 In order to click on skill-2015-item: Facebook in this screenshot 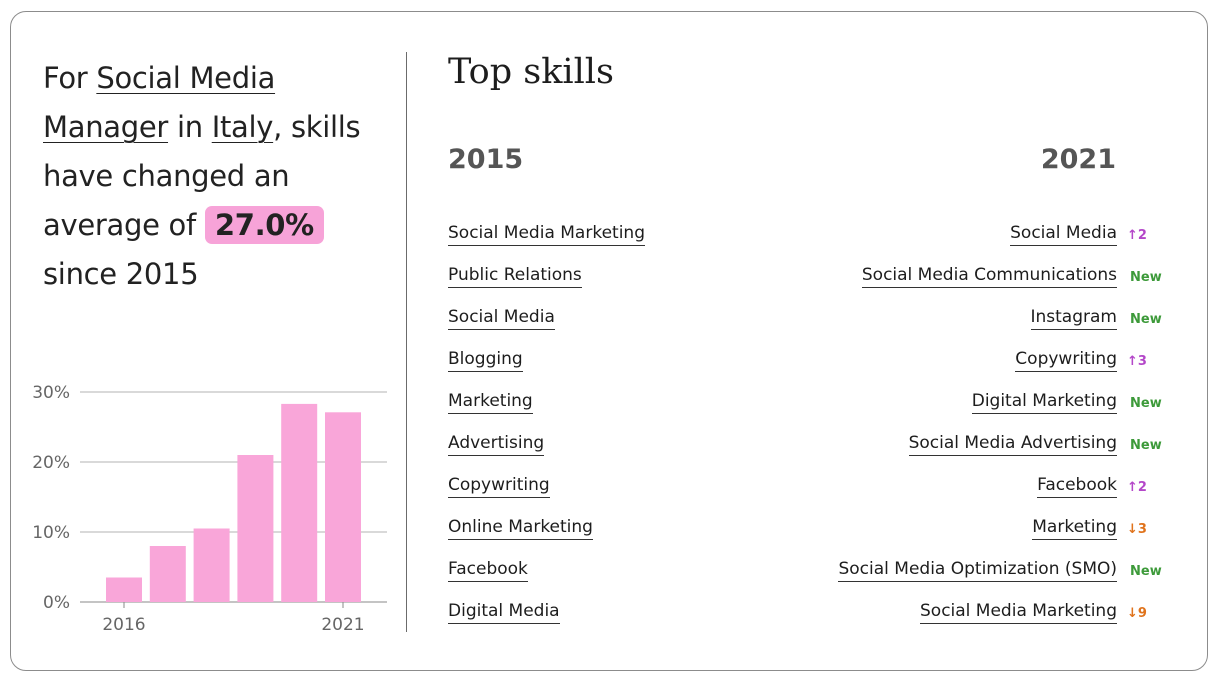, I will do `click(488, 570)`.